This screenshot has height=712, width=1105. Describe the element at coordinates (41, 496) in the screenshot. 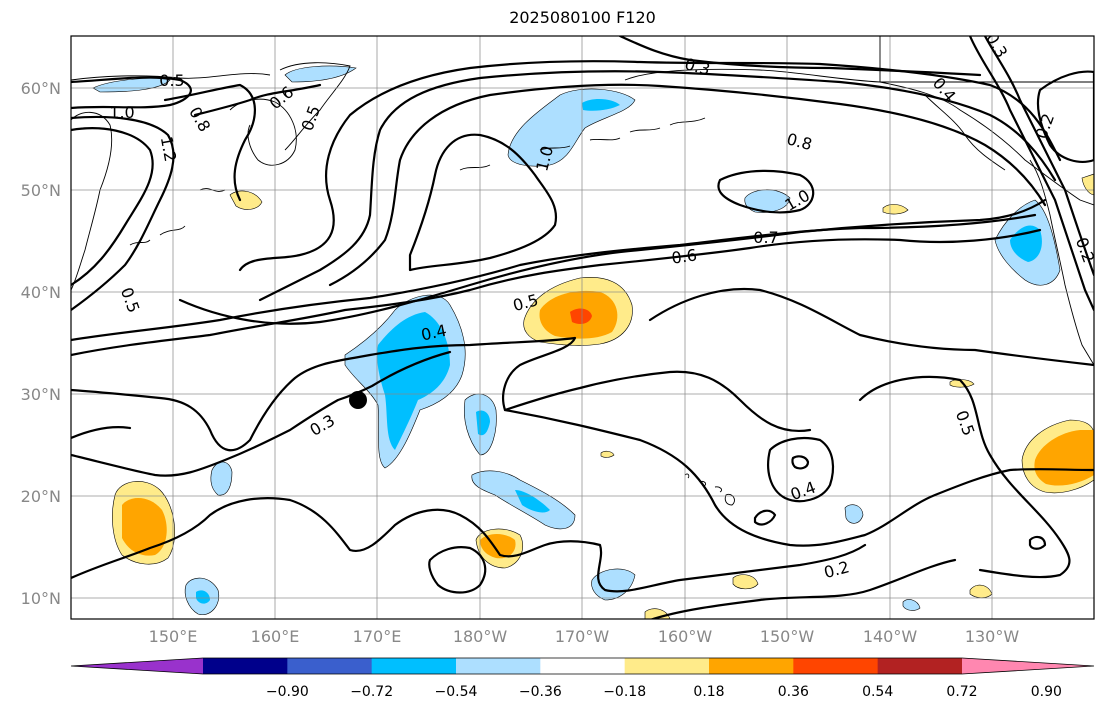

I see `lat-tick-label: 20°N` at that location.